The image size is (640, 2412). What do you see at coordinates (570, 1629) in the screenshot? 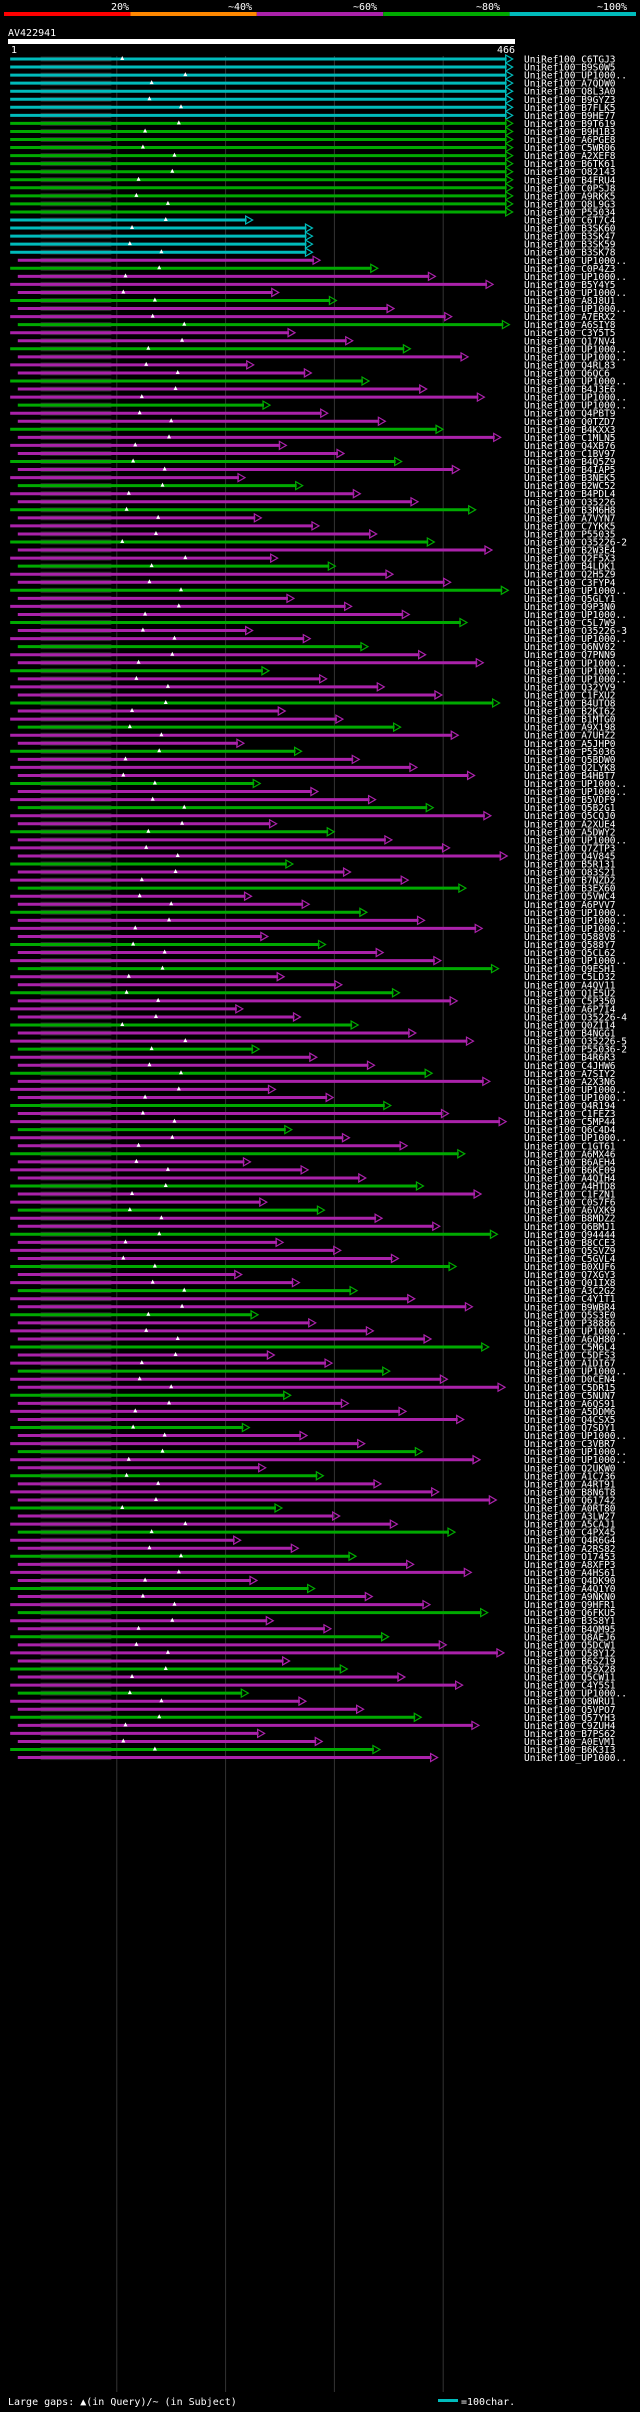
I see `hit-label: UniRef100_B4QM95` at bounding box center [570, 1629].